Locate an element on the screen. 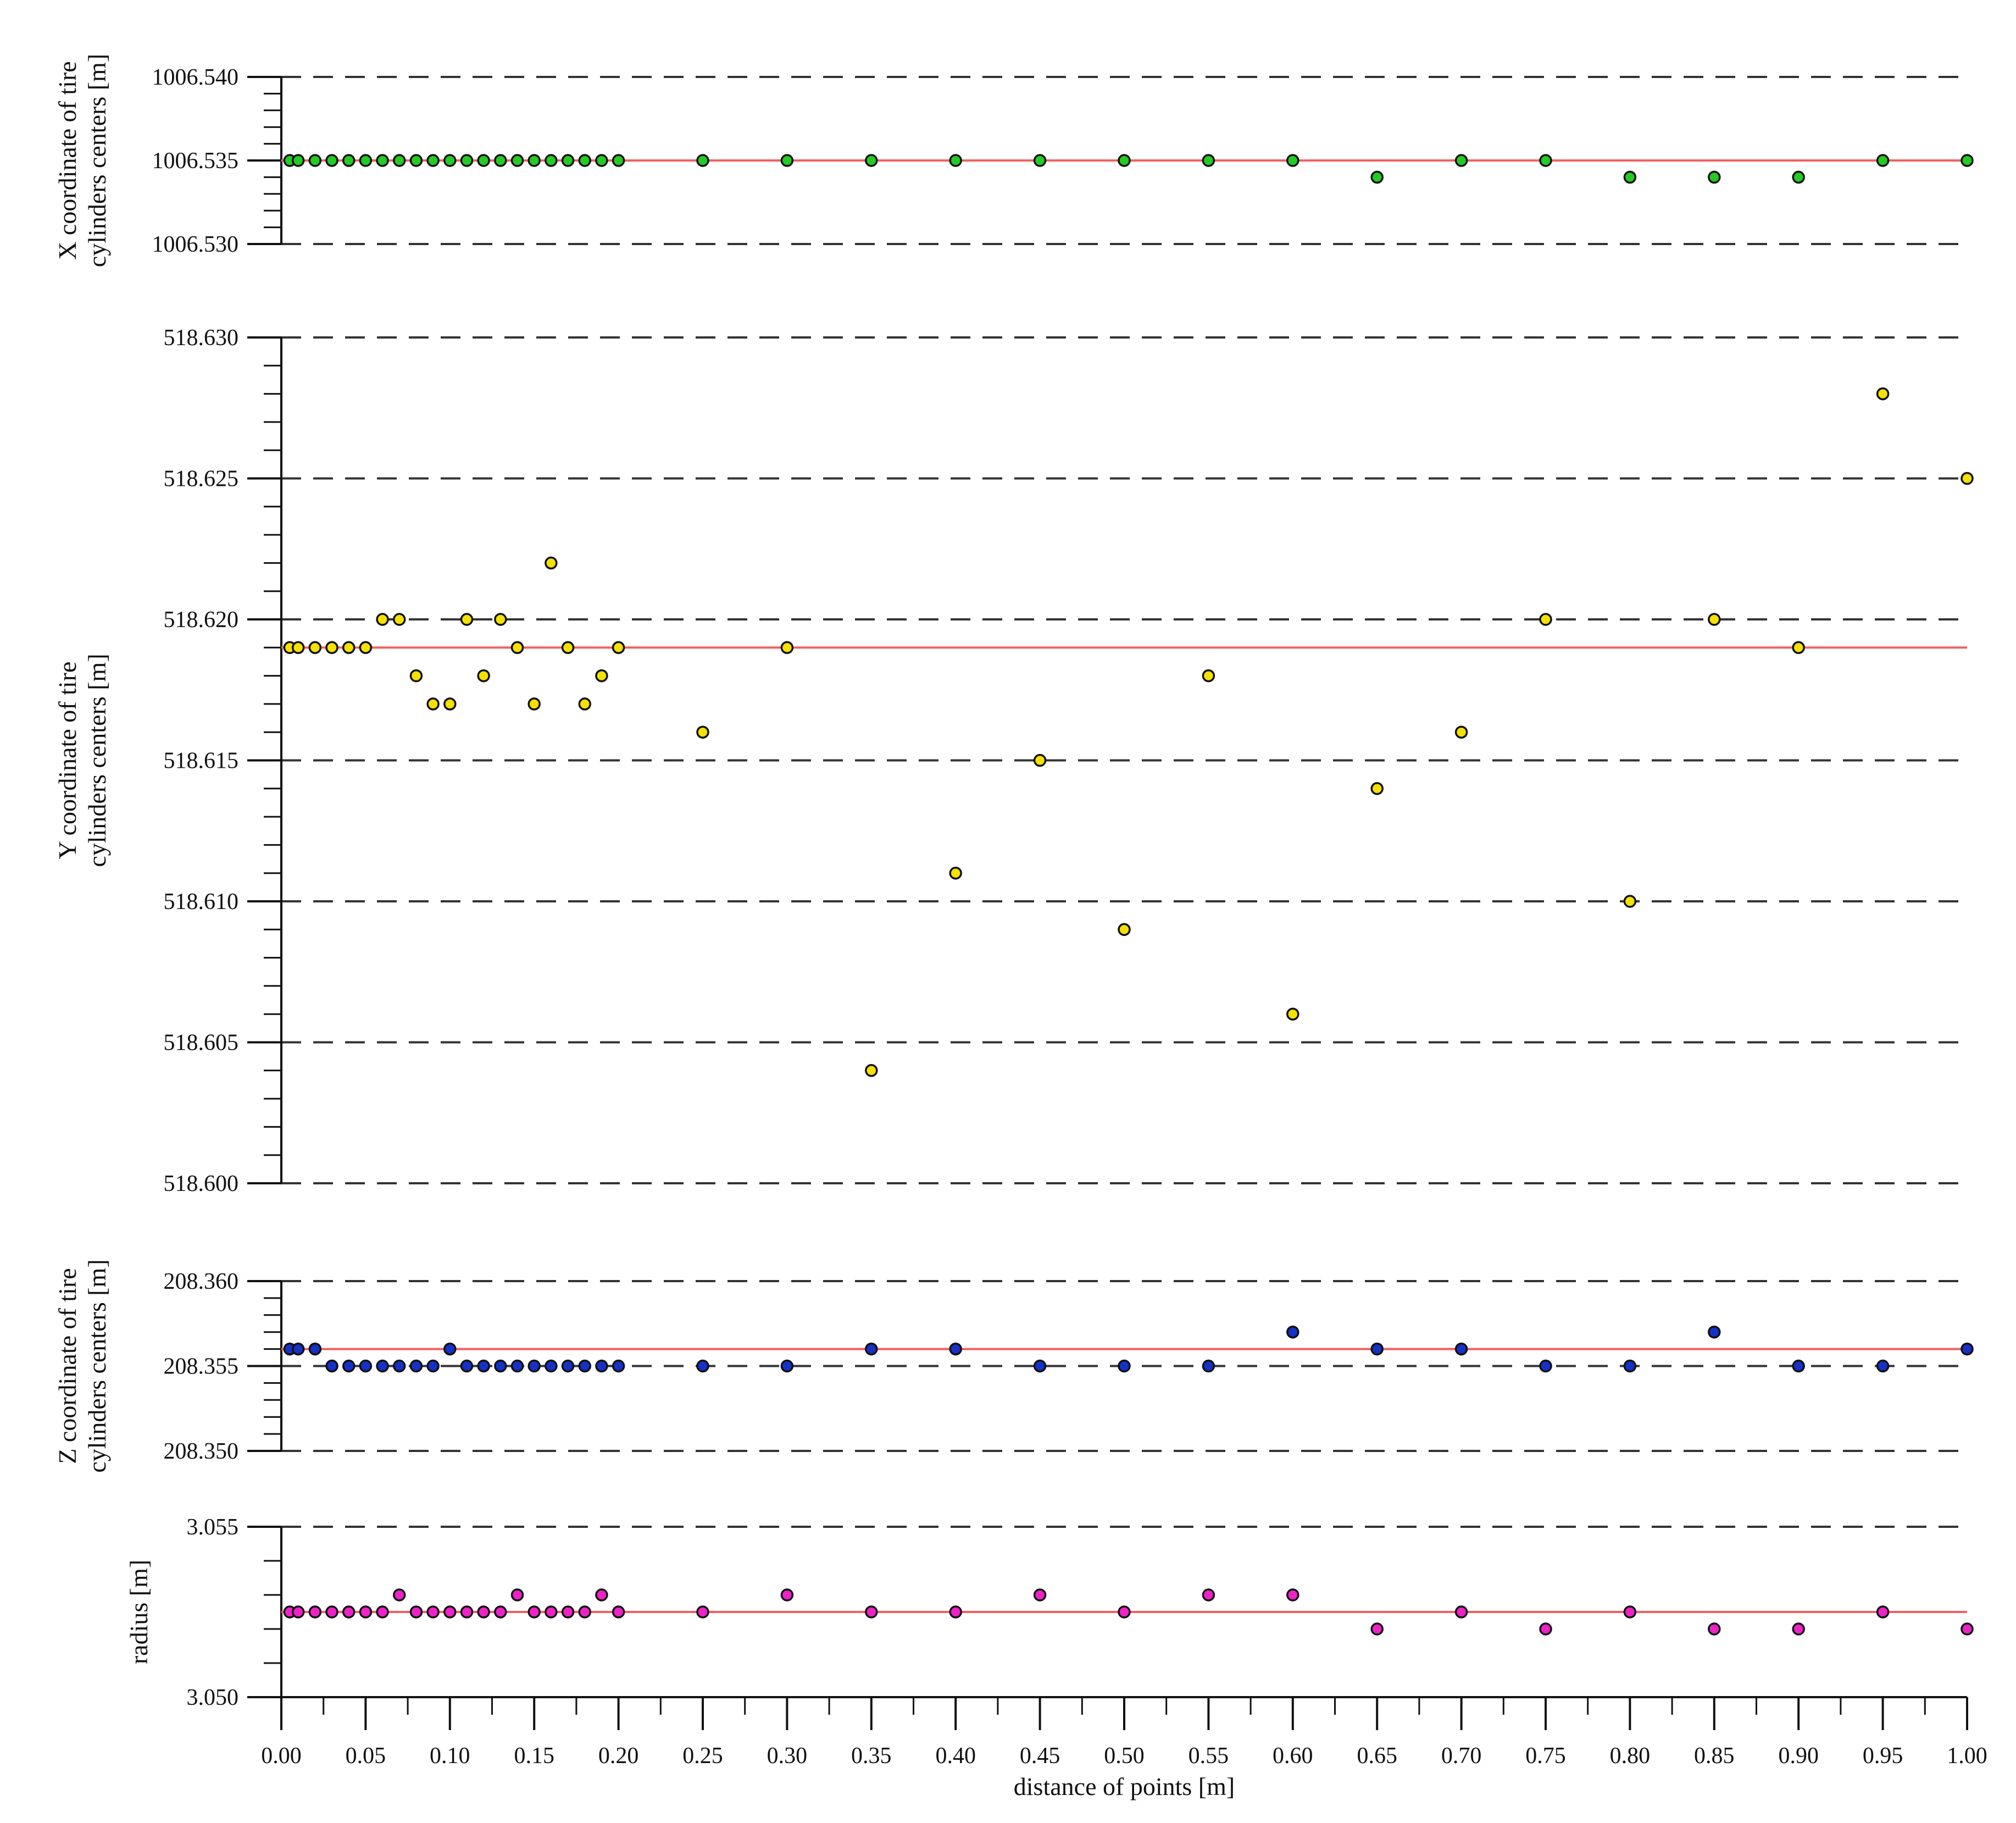 Image resolution: width=2016 pixels, height=1823 pixels. x-tick-label: 0.70 is located at coordinates (1461, 1756).